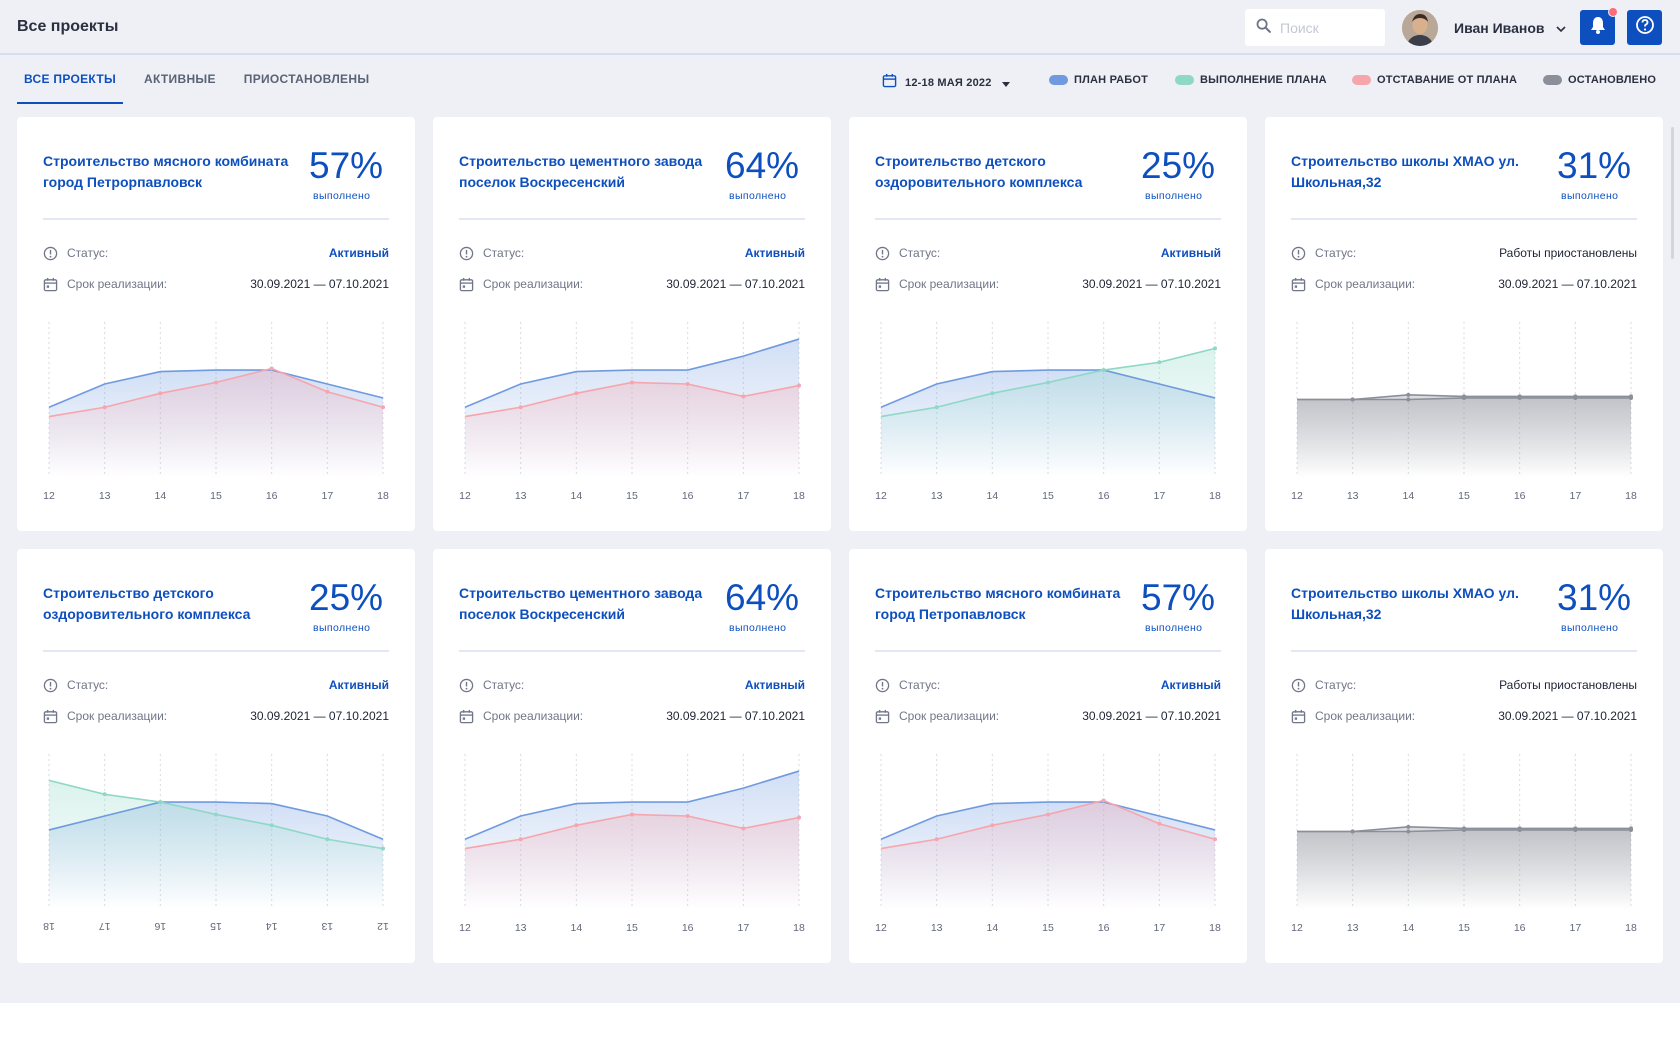  I want to click on completion-percent: 64%, so click(762, 165).